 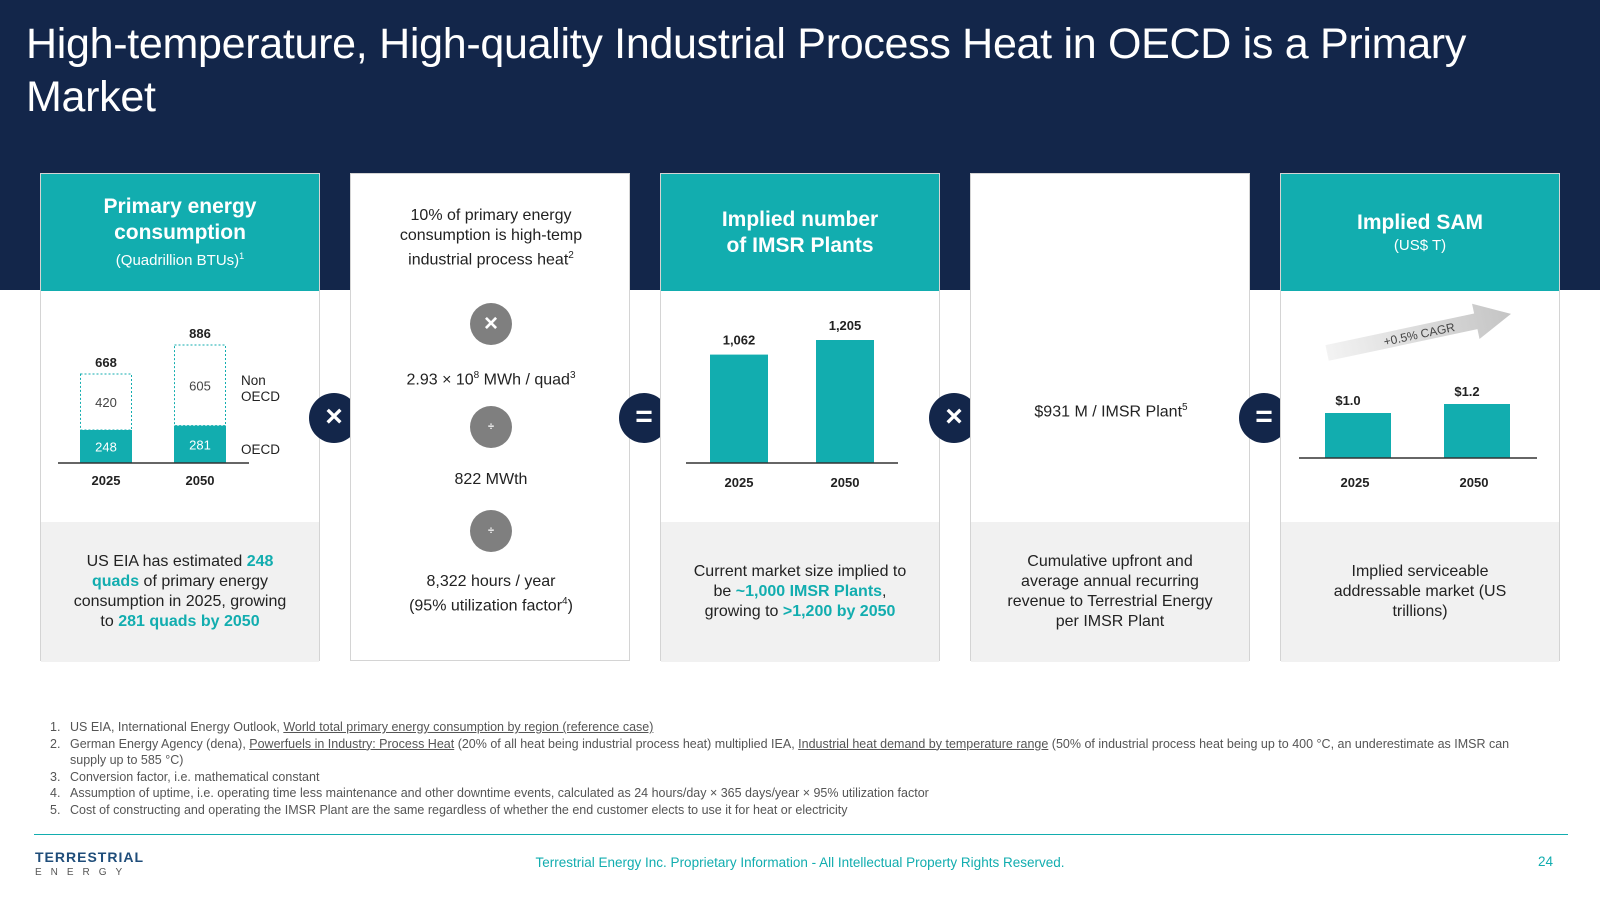 I want to click on cagr-label: +0.5% CAGR, so click(x=1419, y=334).